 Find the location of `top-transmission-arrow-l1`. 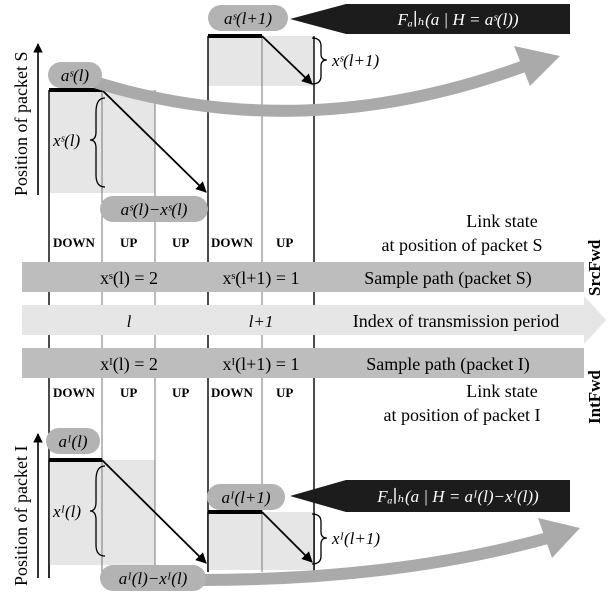

top-transmission-arrow-l1 is located at coordinates (287, 60).